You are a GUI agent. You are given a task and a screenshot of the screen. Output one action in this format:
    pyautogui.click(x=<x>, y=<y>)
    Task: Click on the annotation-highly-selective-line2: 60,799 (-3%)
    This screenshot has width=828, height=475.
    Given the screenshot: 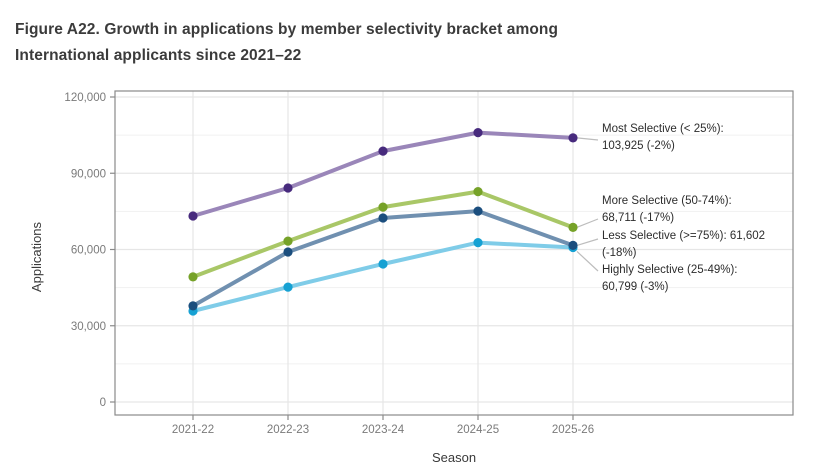 What is the action you would take?
    pyautogui.click(x=635, y=287)
    